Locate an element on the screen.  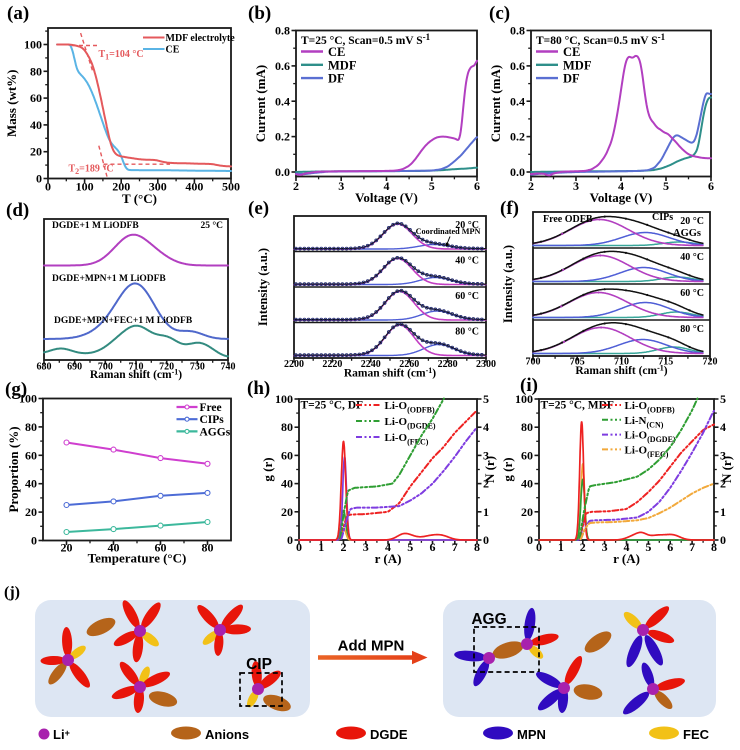
svg-text: 0.4 is located at coordinates (282, 101).